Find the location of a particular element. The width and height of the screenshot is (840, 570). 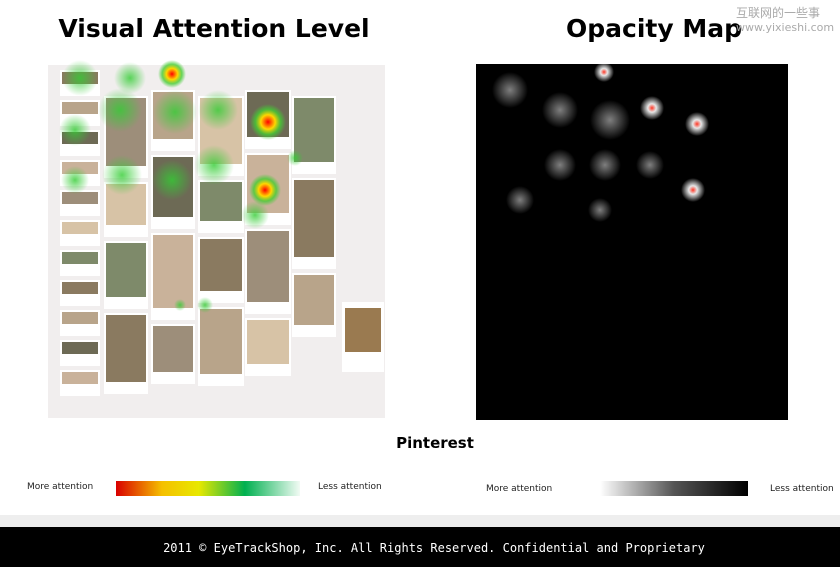

caption: Pinterest is located at coordinates (435, 443).